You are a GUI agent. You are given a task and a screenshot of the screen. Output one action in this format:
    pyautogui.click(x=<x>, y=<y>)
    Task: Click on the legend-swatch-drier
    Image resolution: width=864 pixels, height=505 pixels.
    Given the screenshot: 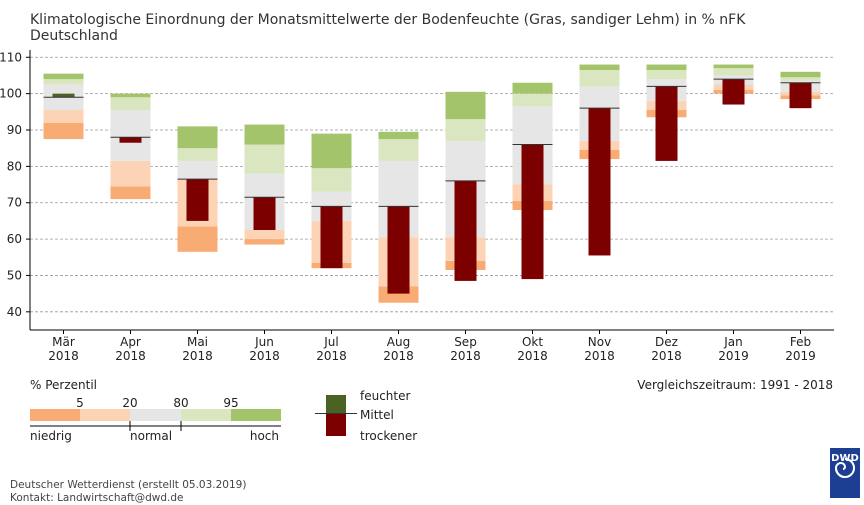 What is the action you would take?
    pyautogui.click(x=336, y=425)
    